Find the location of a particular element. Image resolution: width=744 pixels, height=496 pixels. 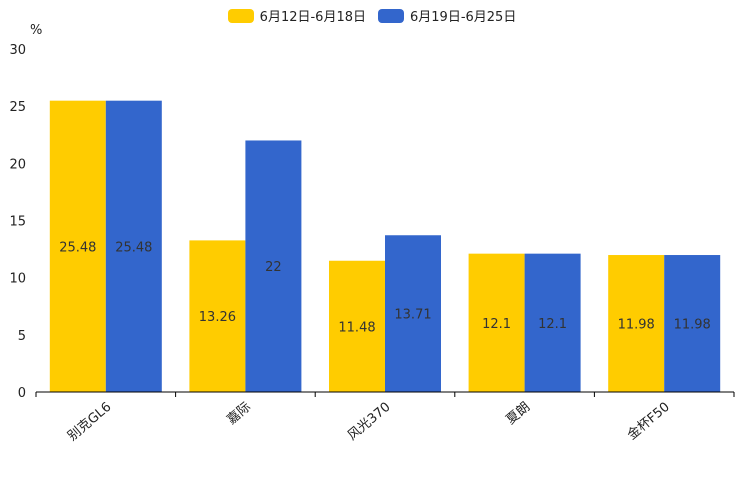

legend-item-series-2: 6月19日-6月25日 is located at coordinates (447, 15).